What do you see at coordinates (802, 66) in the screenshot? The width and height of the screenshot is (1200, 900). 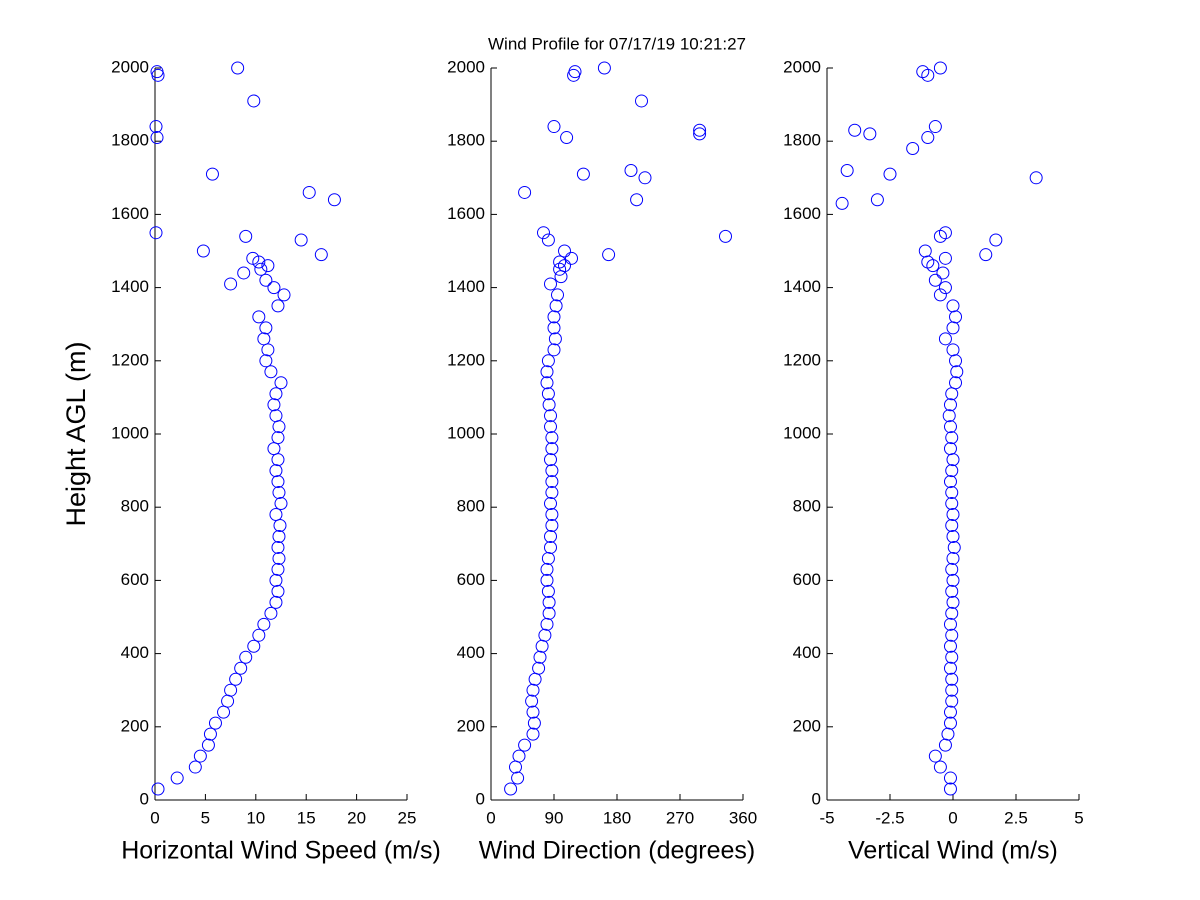 I see `y-tick-label: 2000` at bounding box center [802, 66].